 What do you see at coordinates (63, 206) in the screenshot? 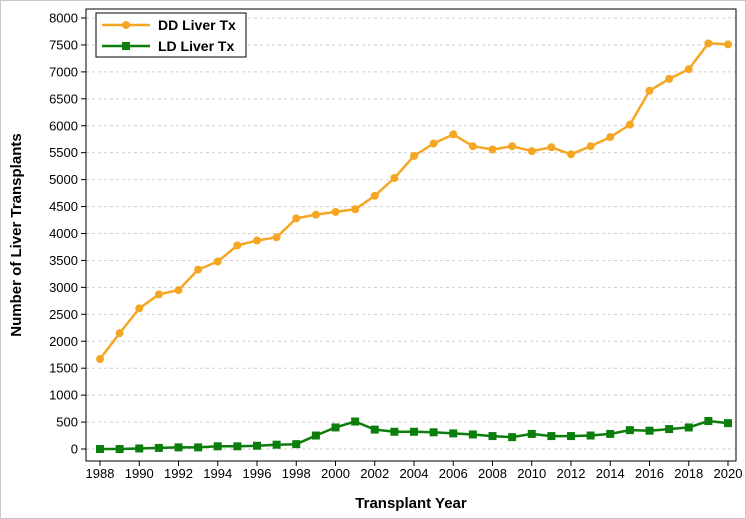
I see `y-tick-label: 4500` at bounding box center [63, 206].